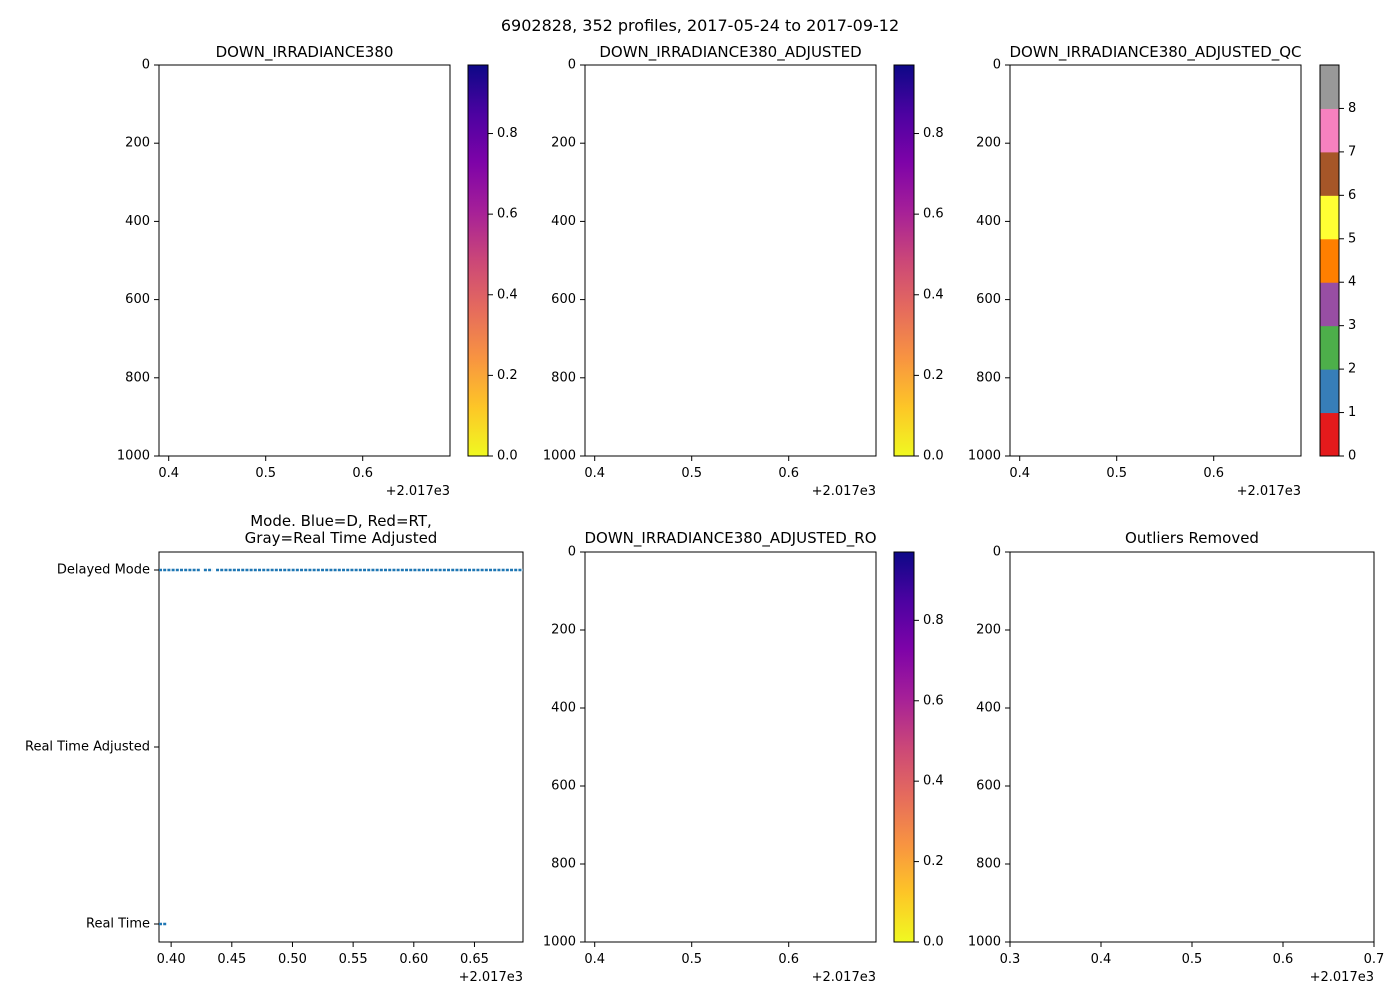 Image resolution: width=1400 pixels, height=1000 pixels. Describe the element at coordinates (730, 538) in the screenshot. I see `p5-title: DOWN_IRRADIANCE380_ADJUSTED_RO` at that location.